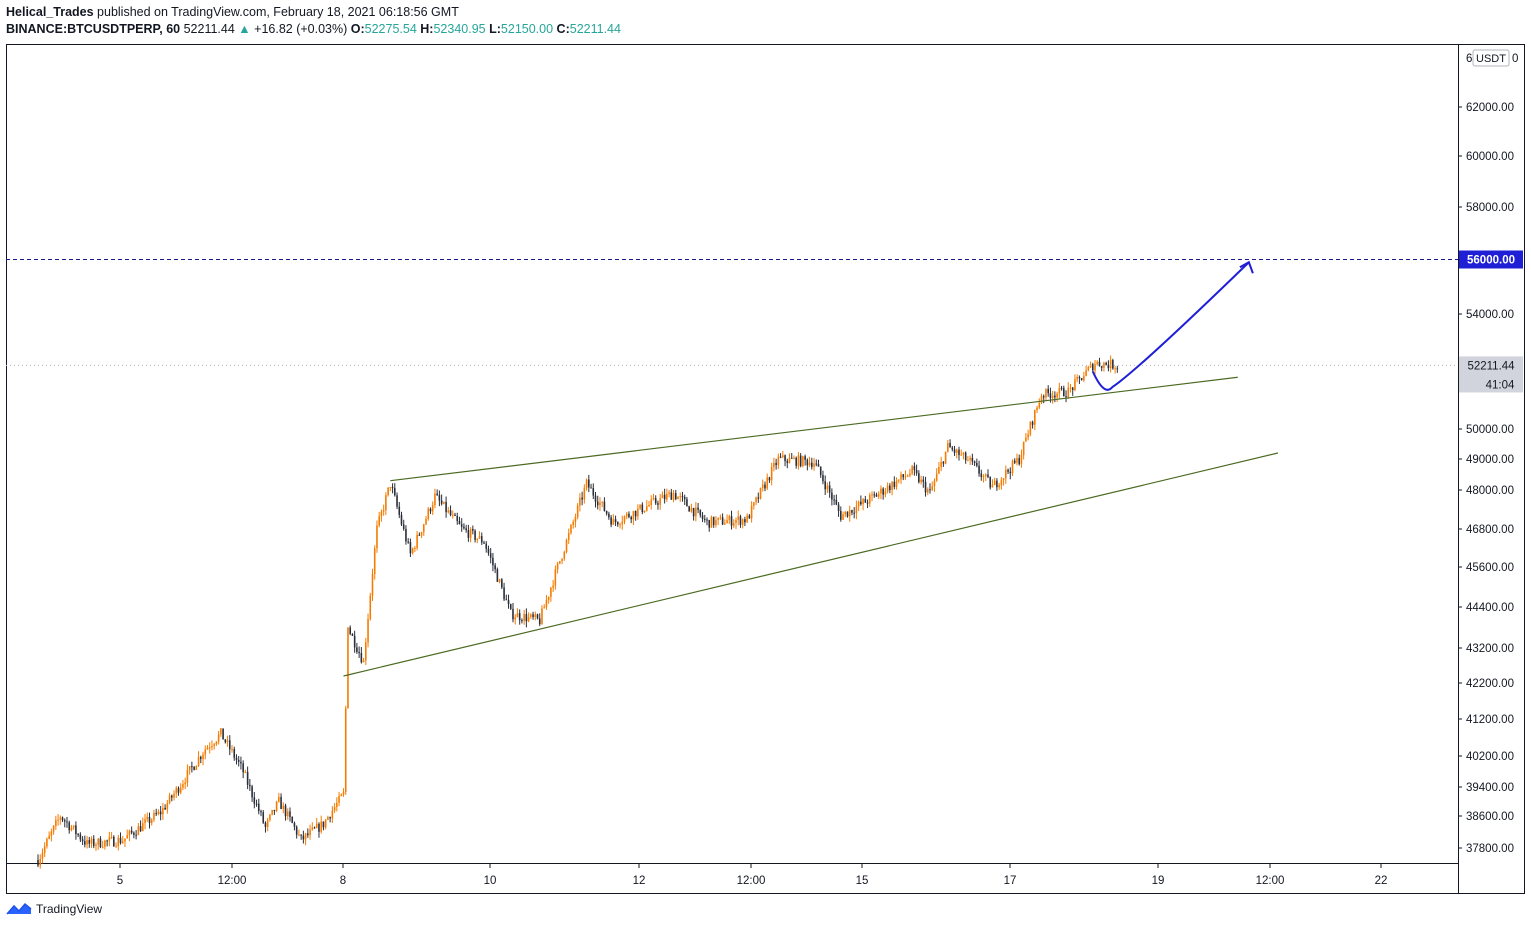 Image resolution: width=1531 pixels, height=930 pixels. I want to click on high-value: 52340.95, so click(459, 29).